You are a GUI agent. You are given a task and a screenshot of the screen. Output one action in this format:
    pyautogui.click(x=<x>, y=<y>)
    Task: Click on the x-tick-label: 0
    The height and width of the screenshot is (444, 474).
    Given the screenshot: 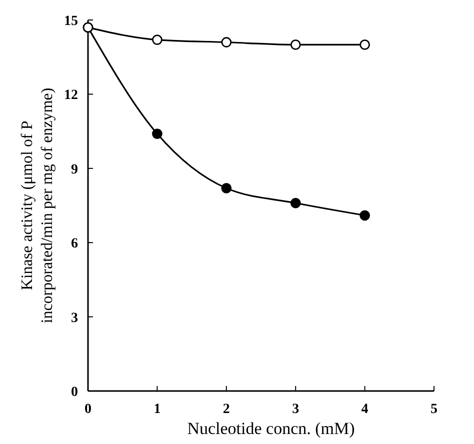 What is the action you would take?
    pyautogui.click(x=88, y=409)
    